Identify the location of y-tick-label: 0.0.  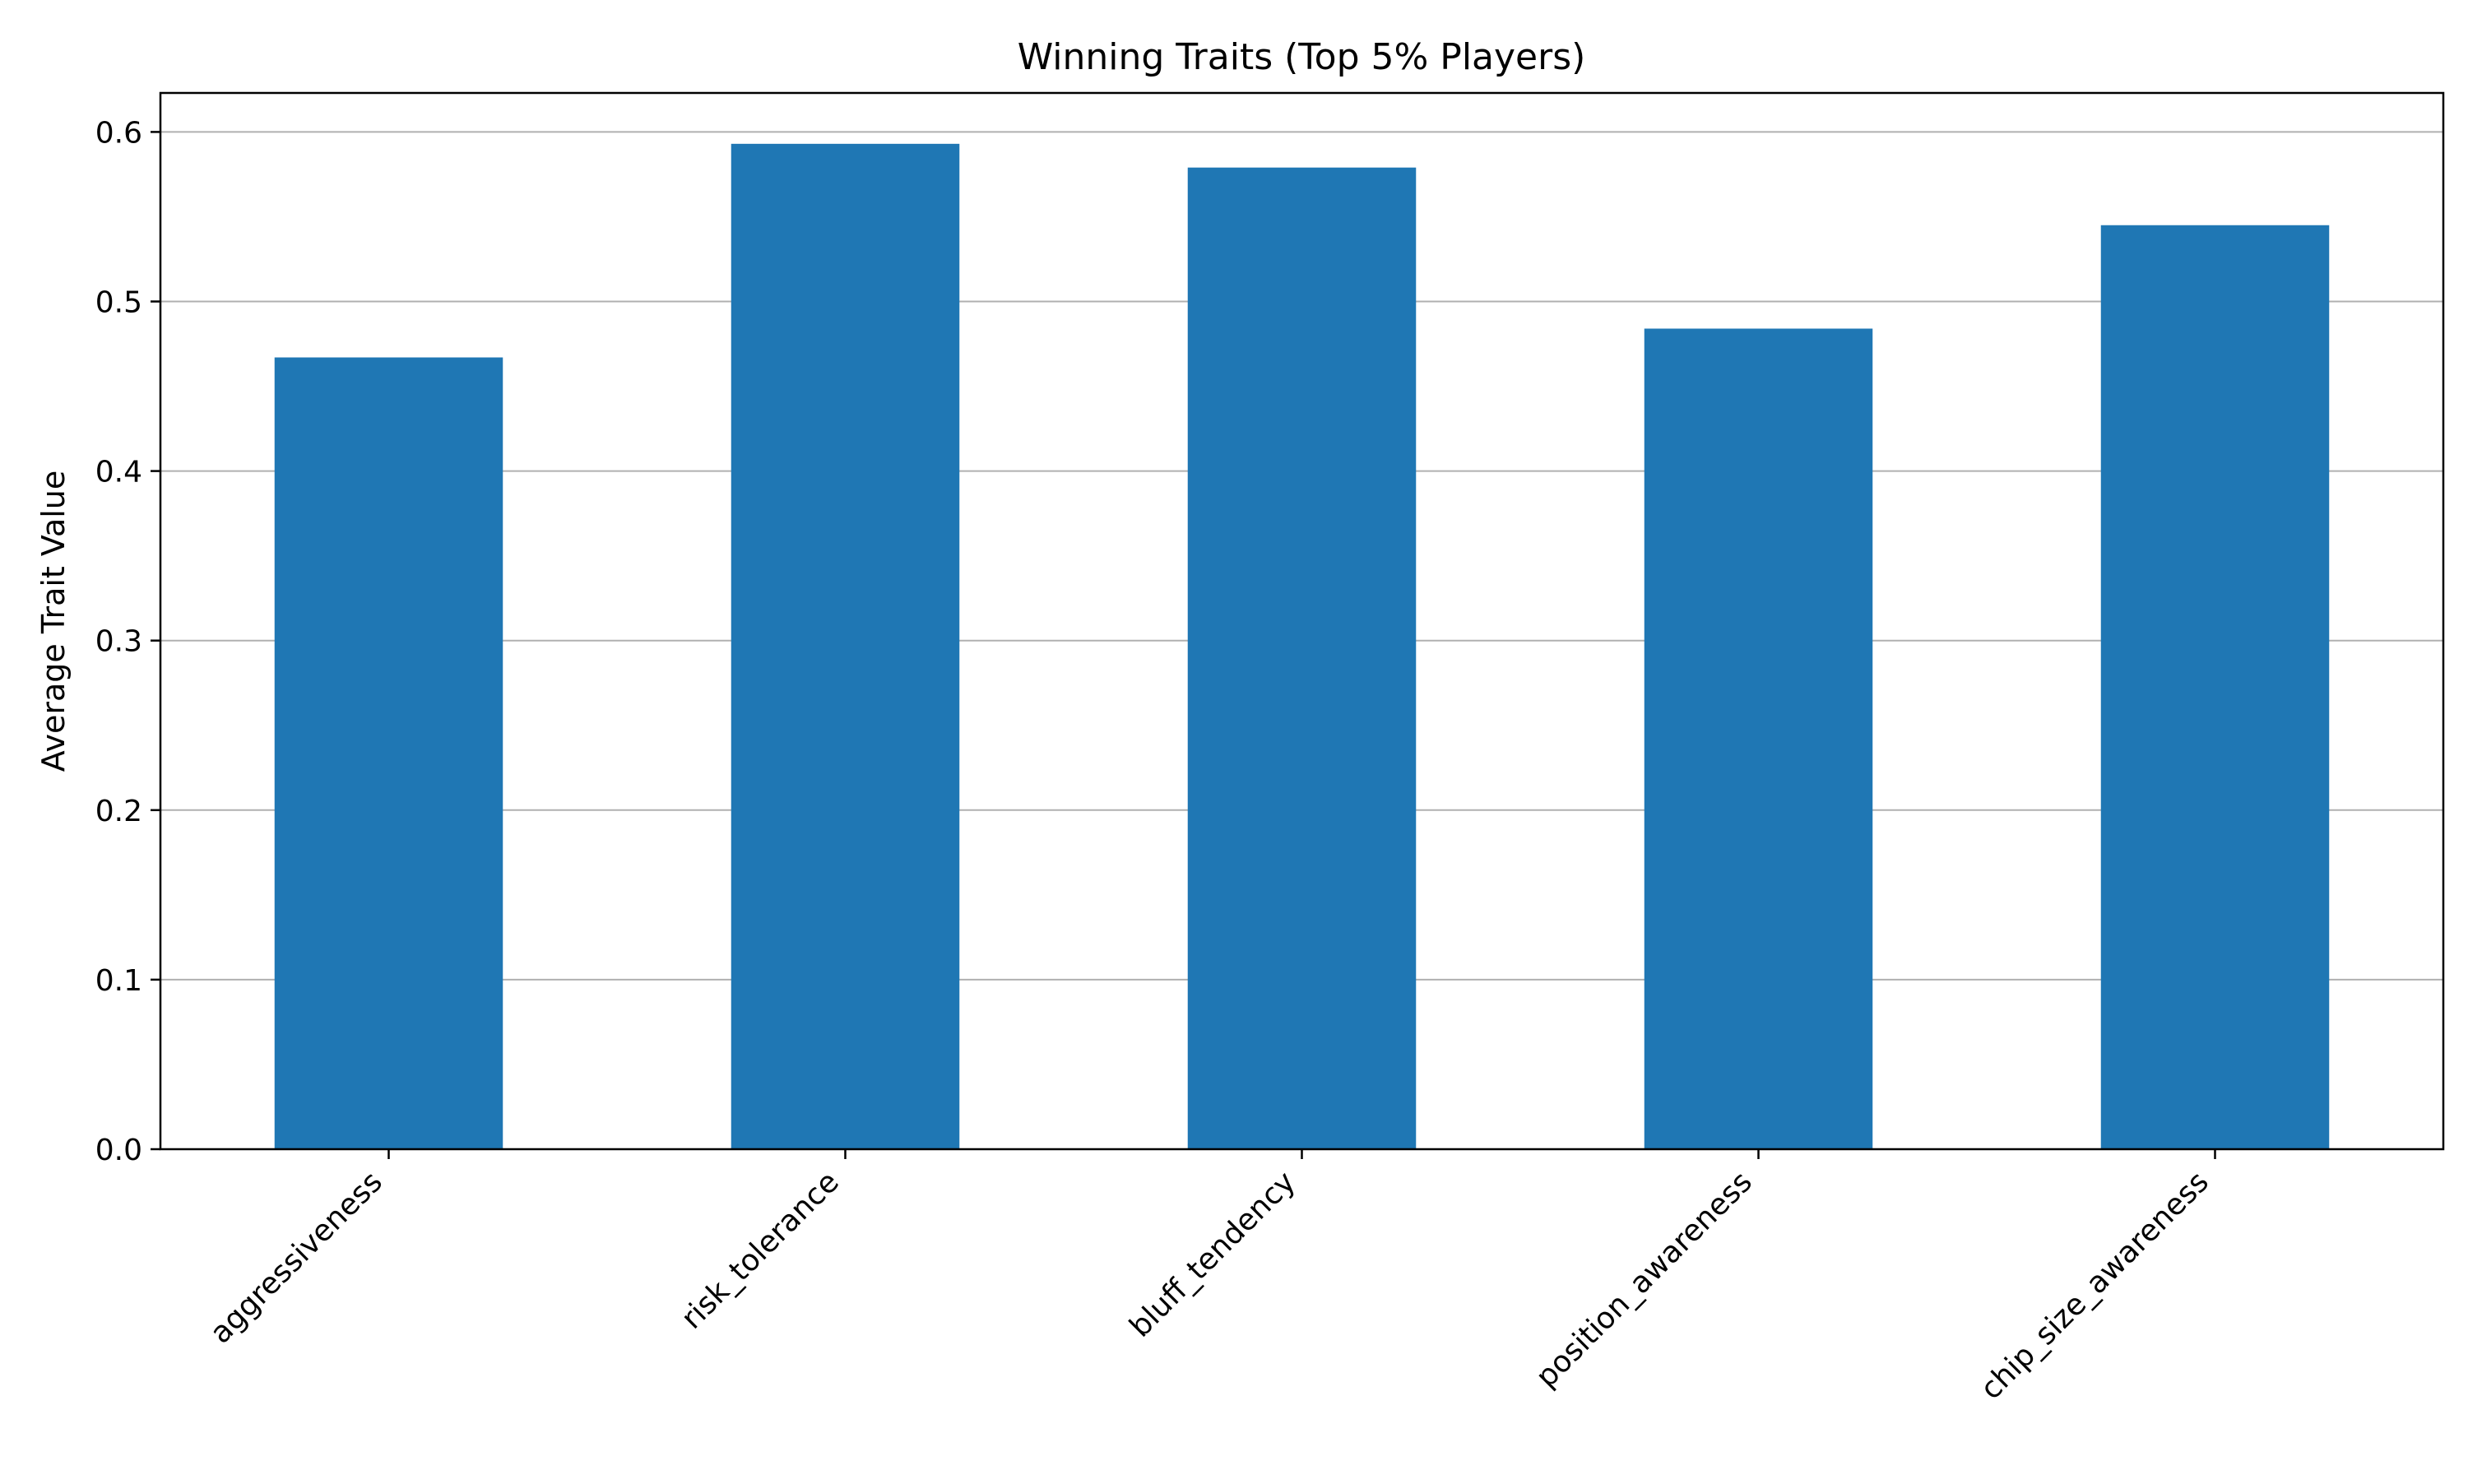
(118, 1150).